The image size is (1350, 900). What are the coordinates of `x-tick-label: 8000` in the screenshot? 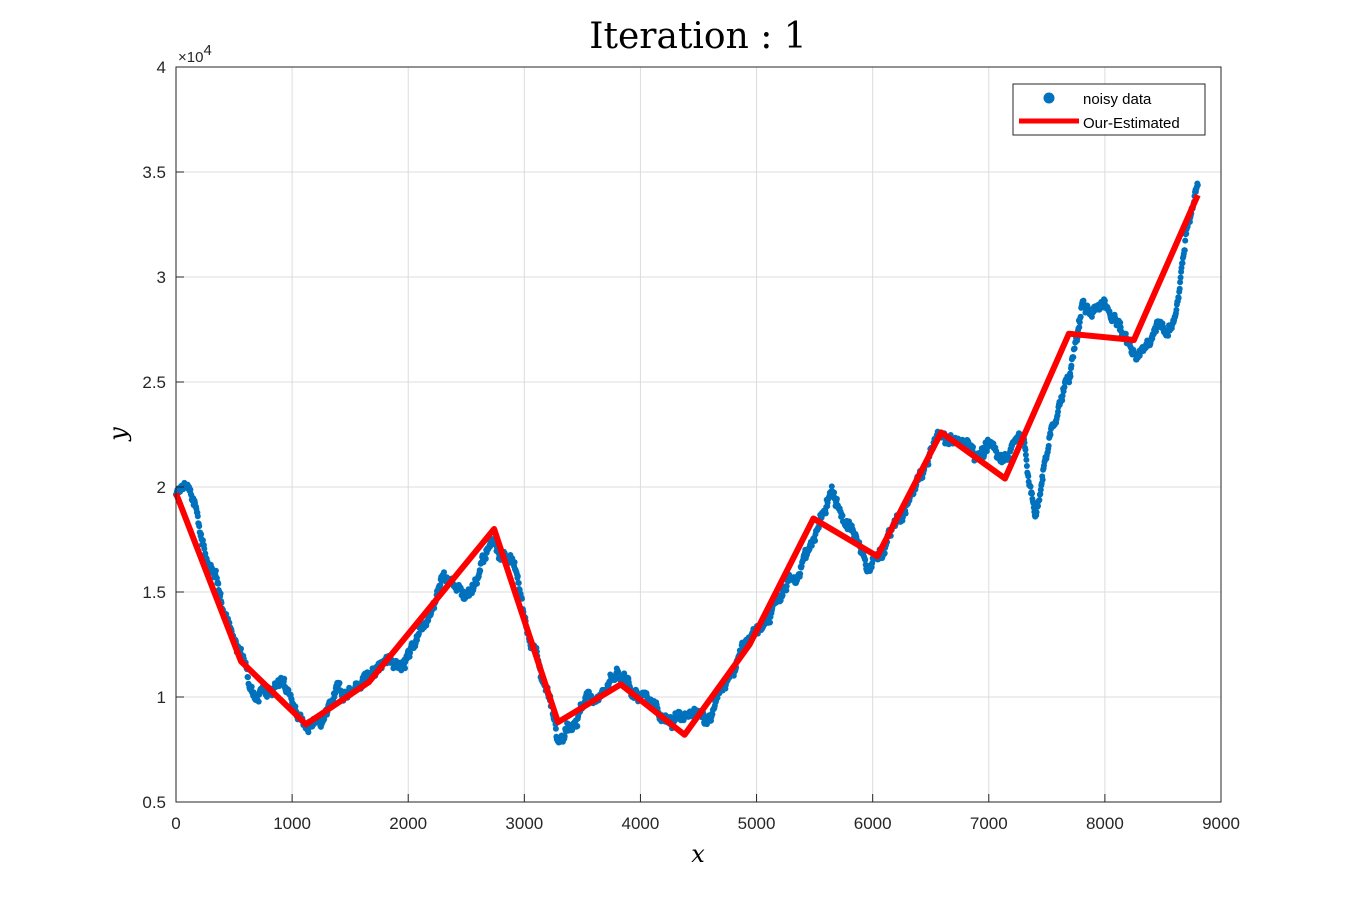 It's located at (1105, 823).